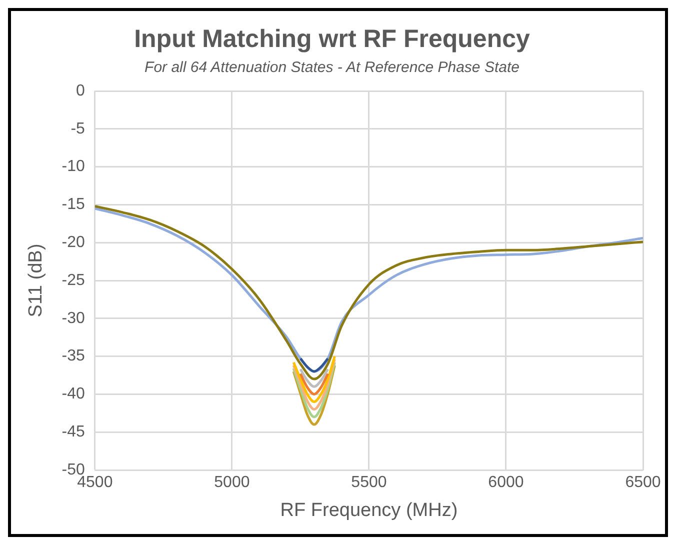  Describe the element at coordinates (74, 280) in the screenshot. I see `y-tick-label: -25` at that location.